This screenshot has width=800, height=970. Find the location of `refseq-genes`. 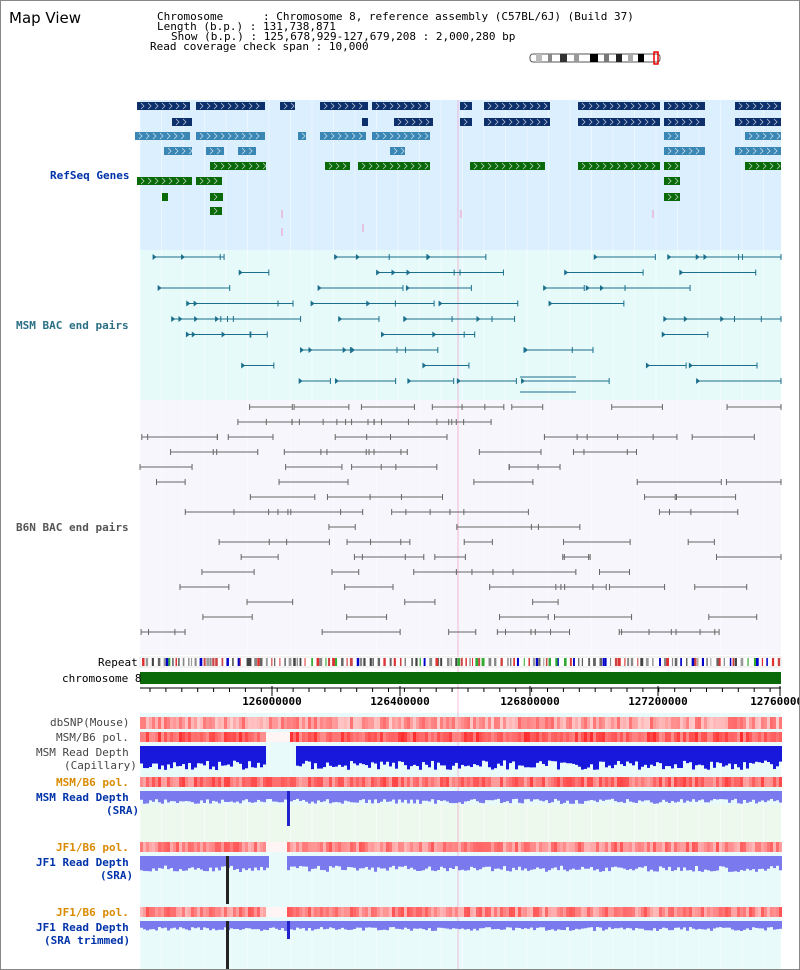

refseq-genes is located at coordinates (458, 169).